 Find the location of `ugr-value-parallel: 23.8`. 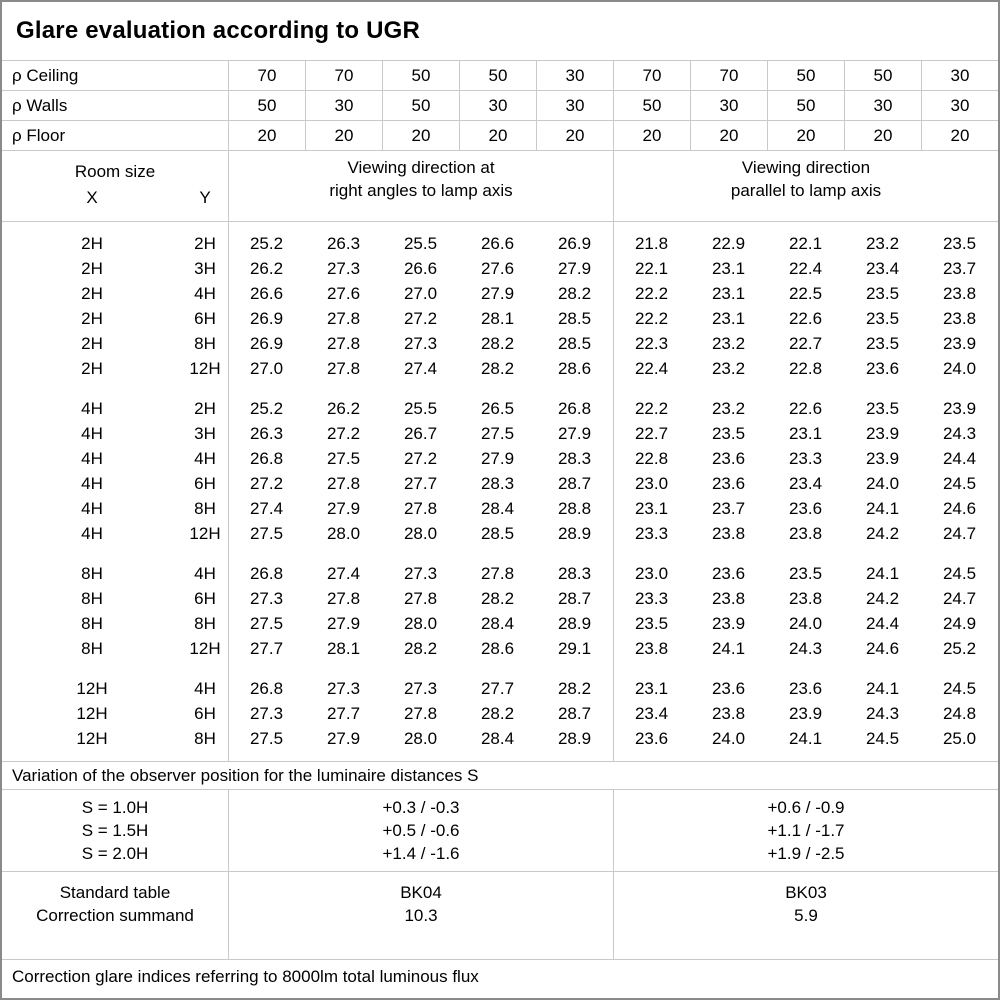

ugr-value-parallel: 23.8 is located at coordinates (805, 533).